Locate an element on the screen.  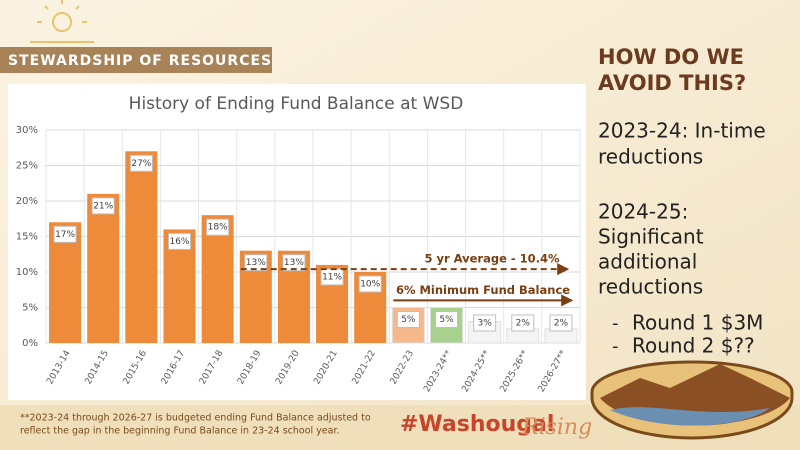
point-line: 2023-24: In-time is located at coordinates (682, 131).